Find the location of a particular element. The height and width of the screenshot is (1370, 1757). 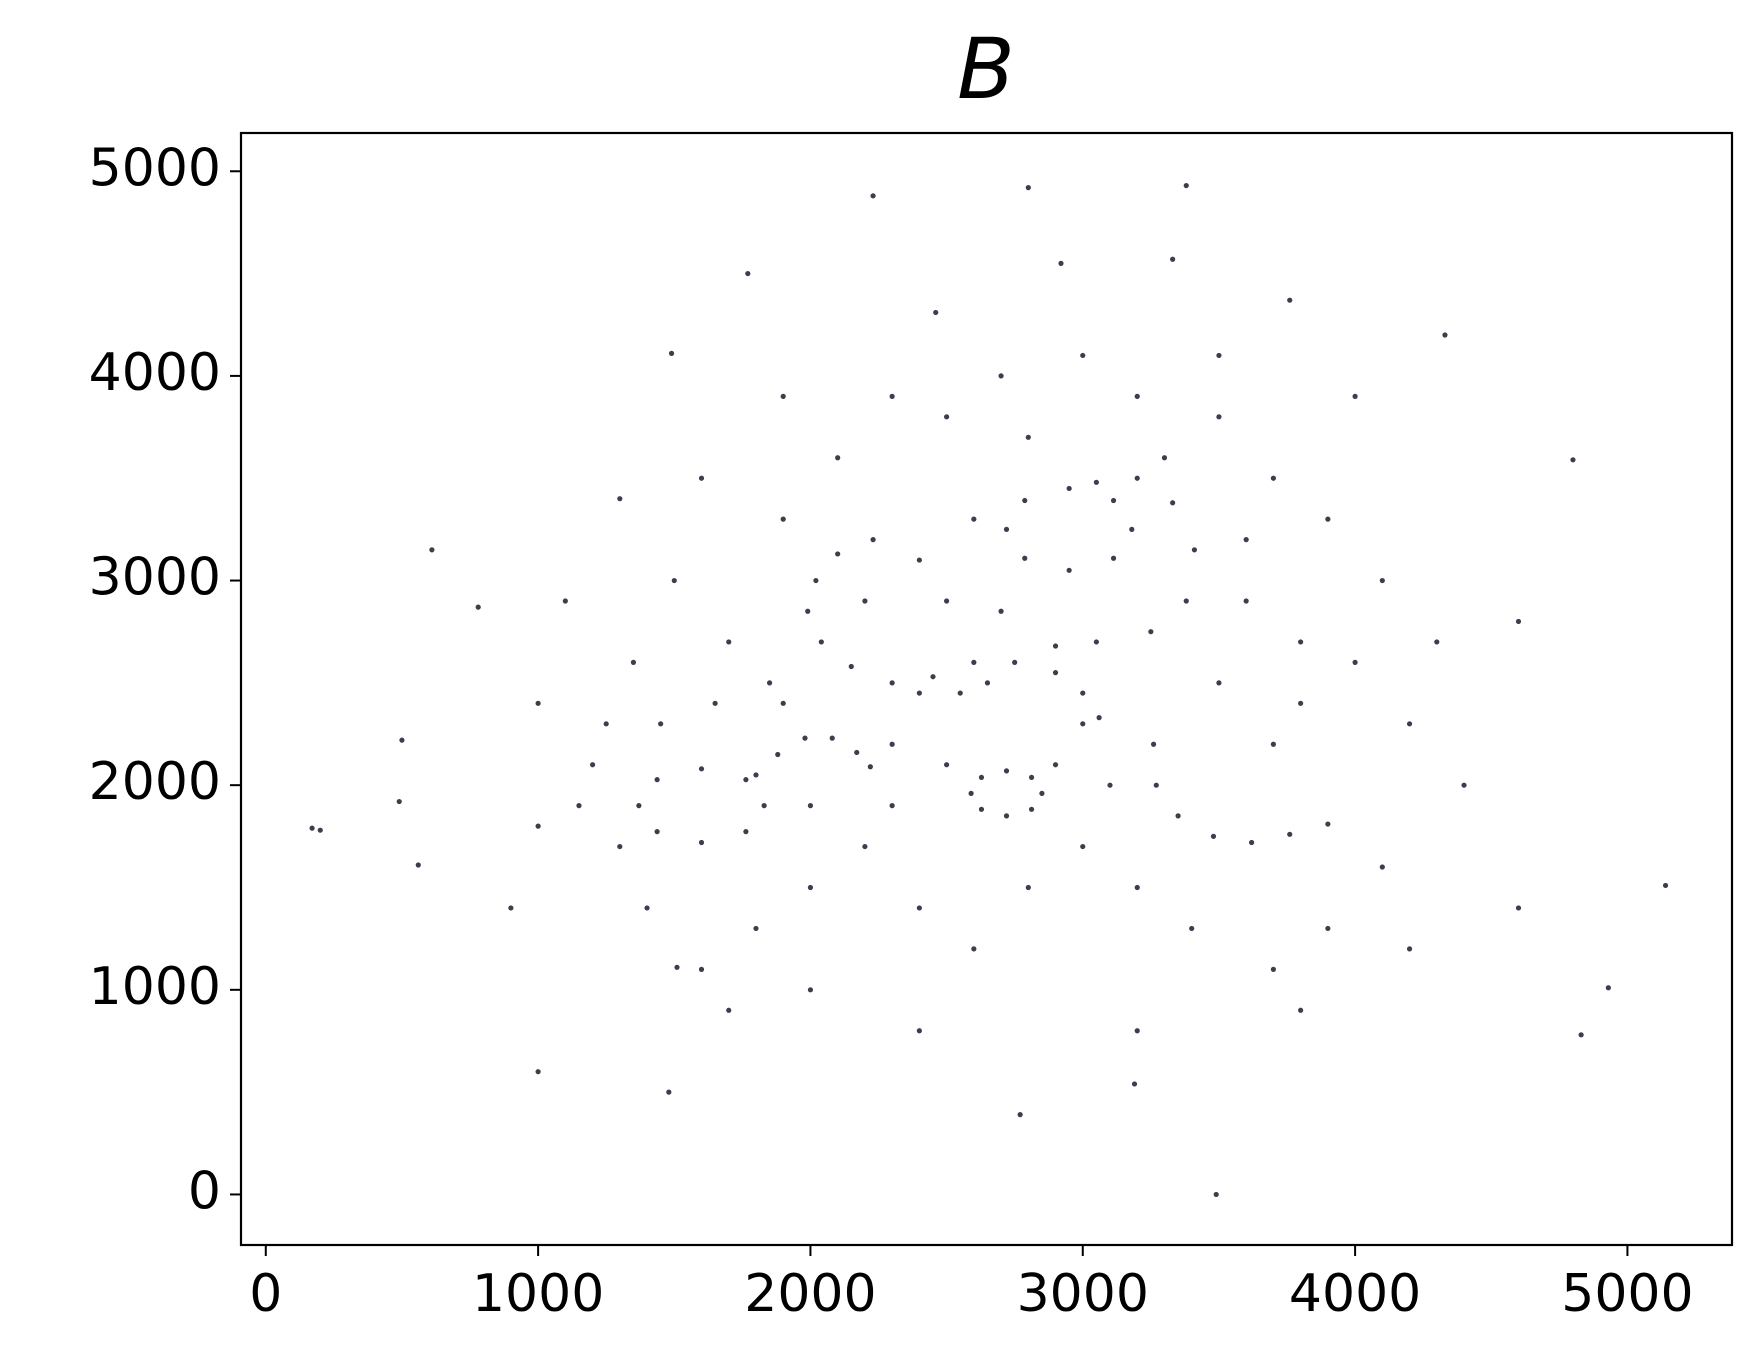

x-tick-label: 5000 is located at coordinates (1627, 1294).